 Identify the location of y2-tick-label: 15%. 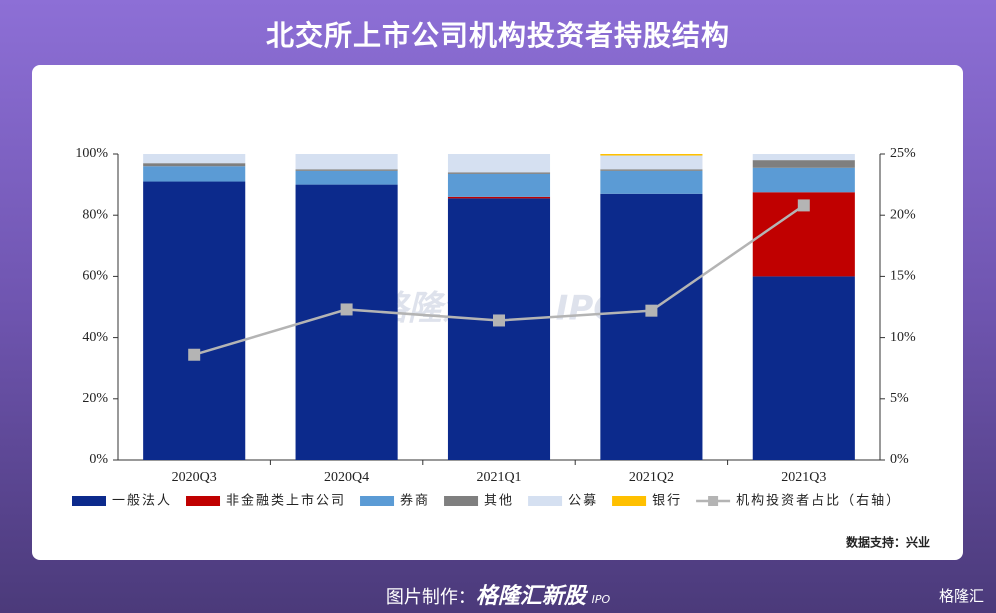
(903, 276).